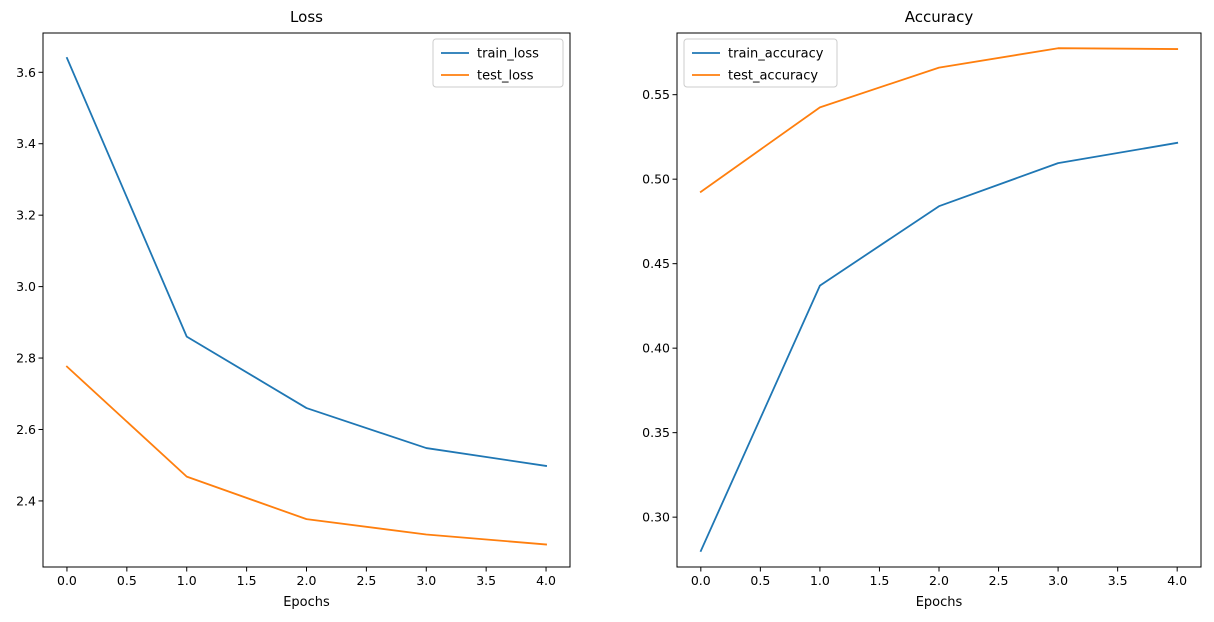 This screenshot has width=1214, height=622. Describe the element at coordinates (26, 358) in the screenshot. I see `chart-1-y-tick-label: 2.8` at that location.